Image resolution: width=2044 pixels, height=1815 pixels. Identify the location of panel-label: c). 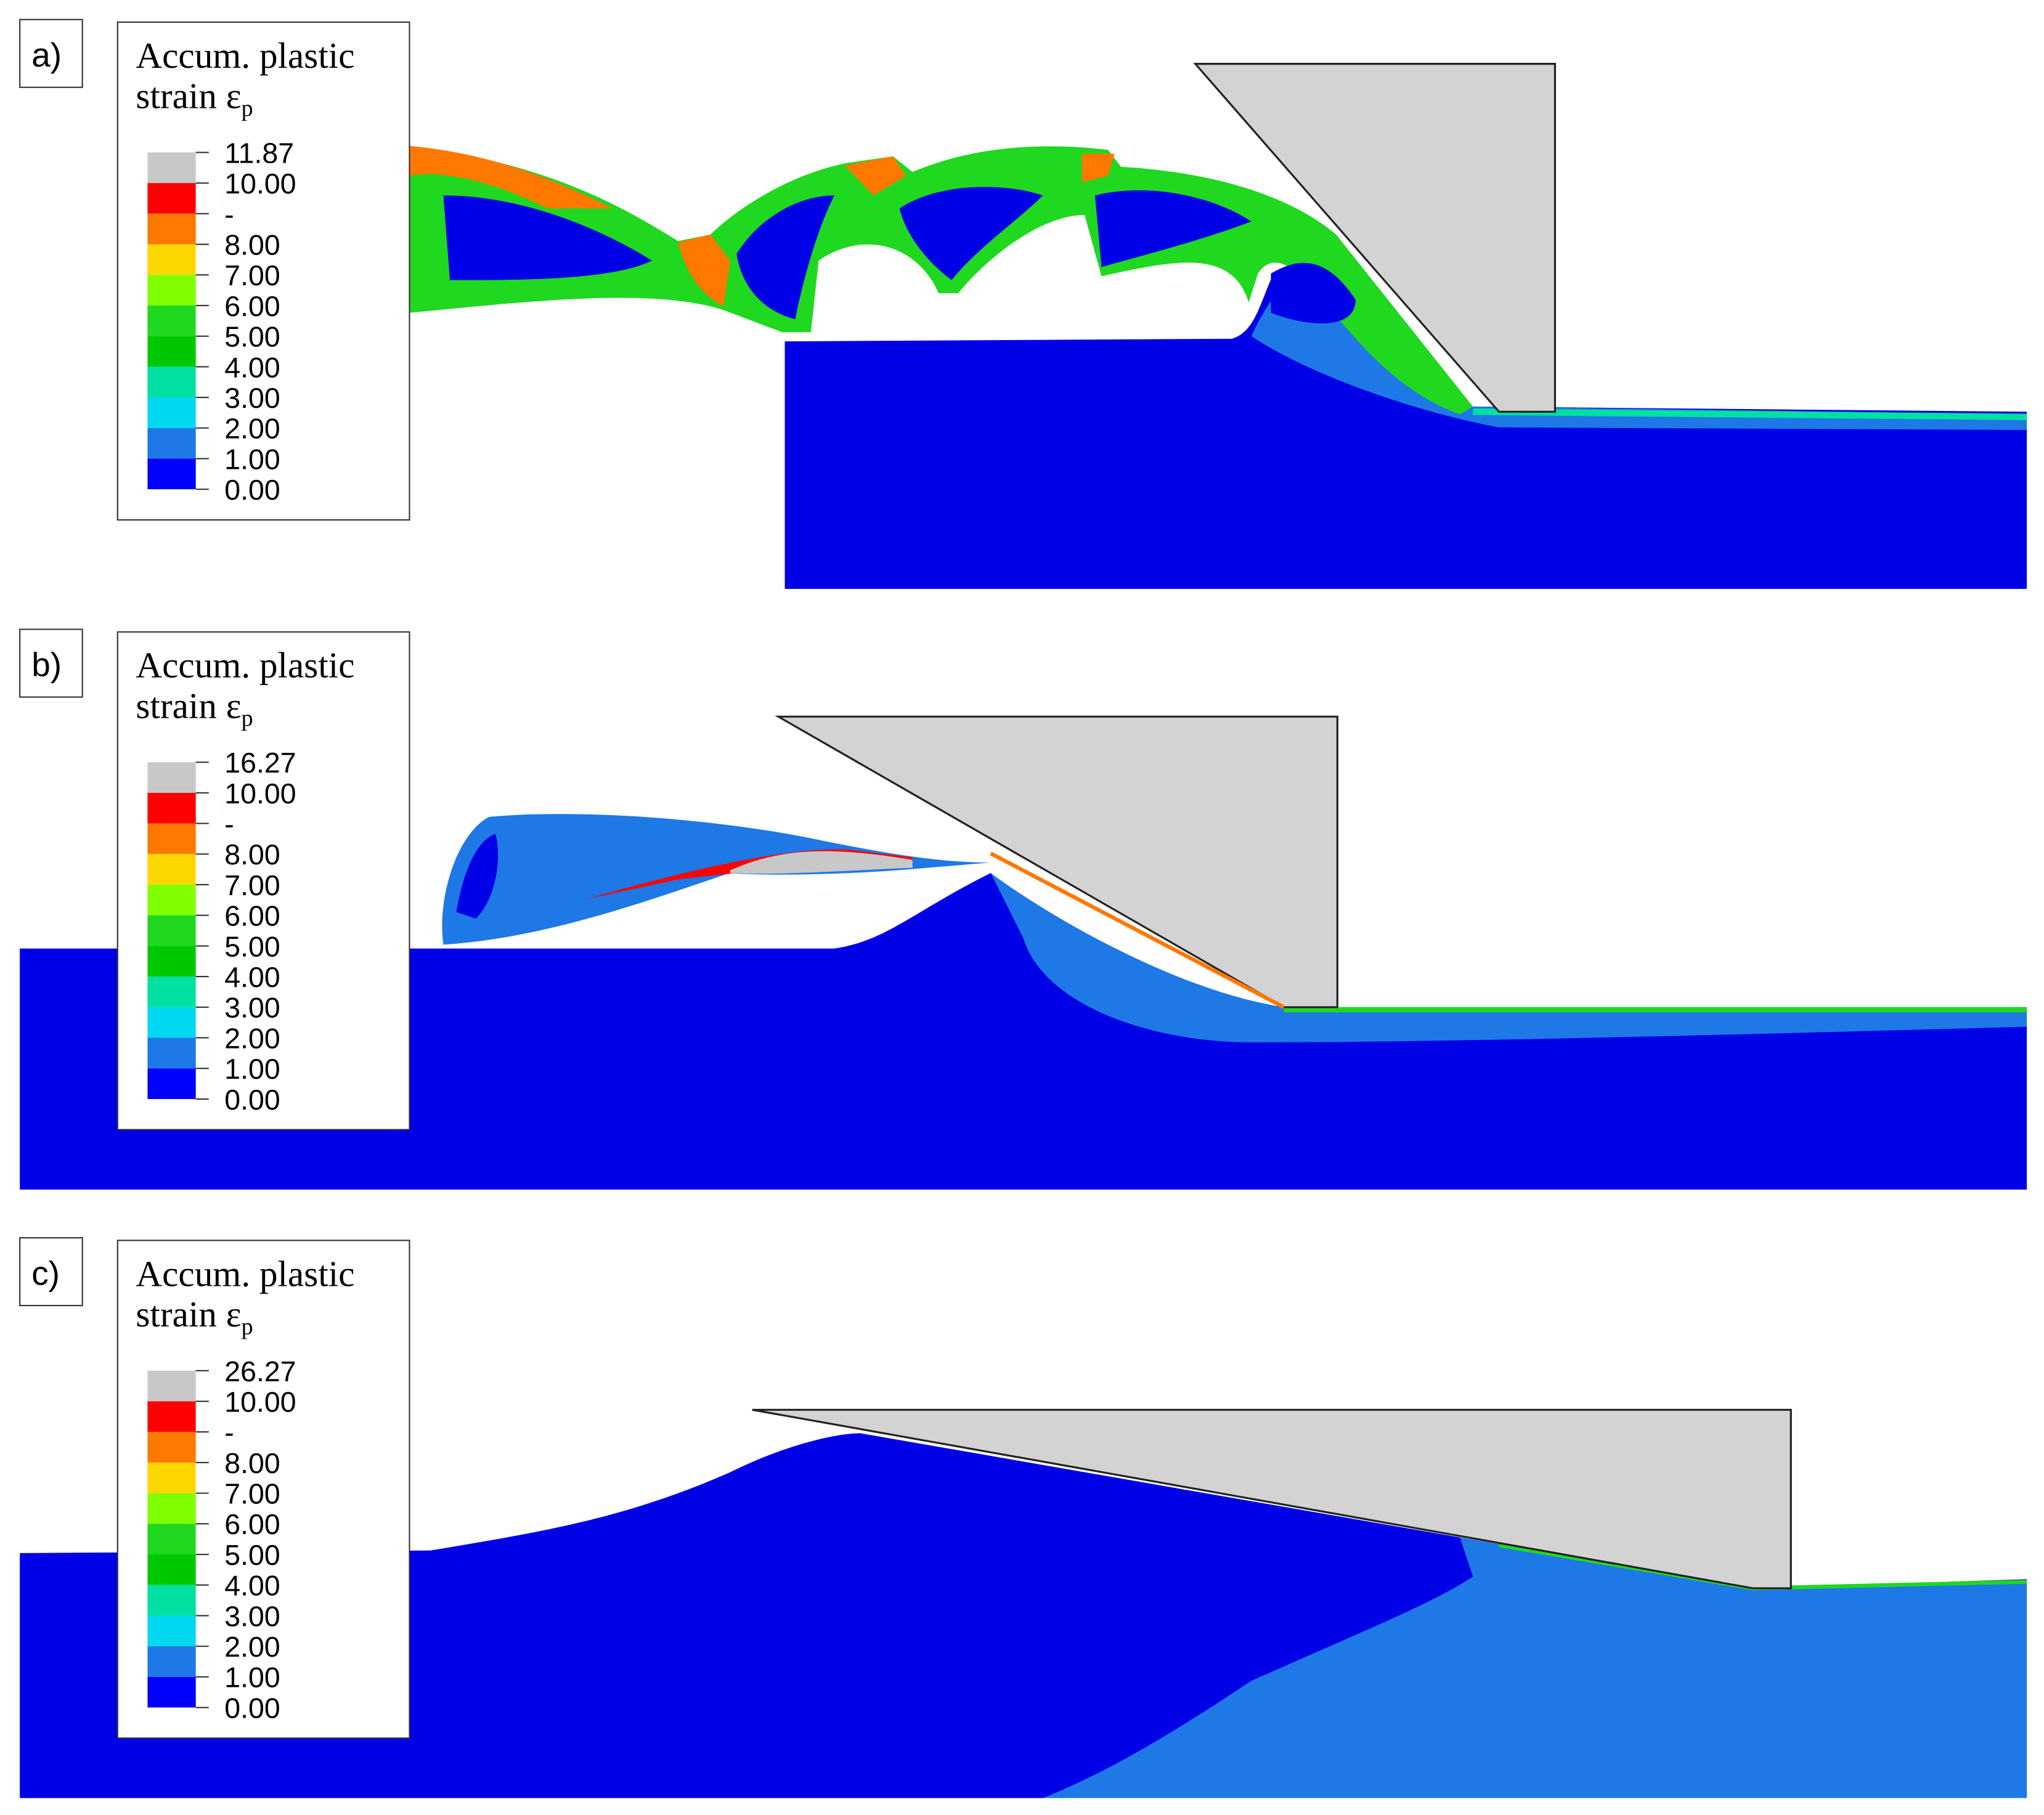
(46, 1273).